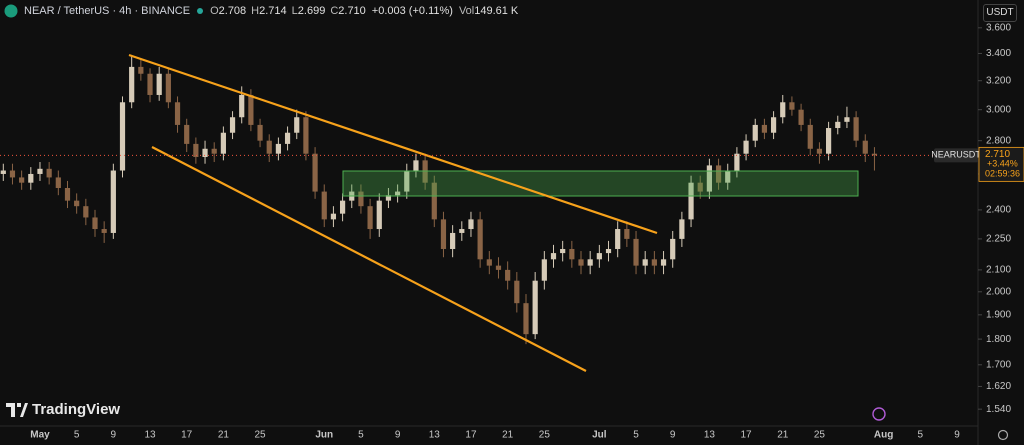 The image size is (1024, 445). What do you see at coordinates (998, 140) in the screenshot?
I see `y-tick-label: 2.800` at bounding box center [998, 140].